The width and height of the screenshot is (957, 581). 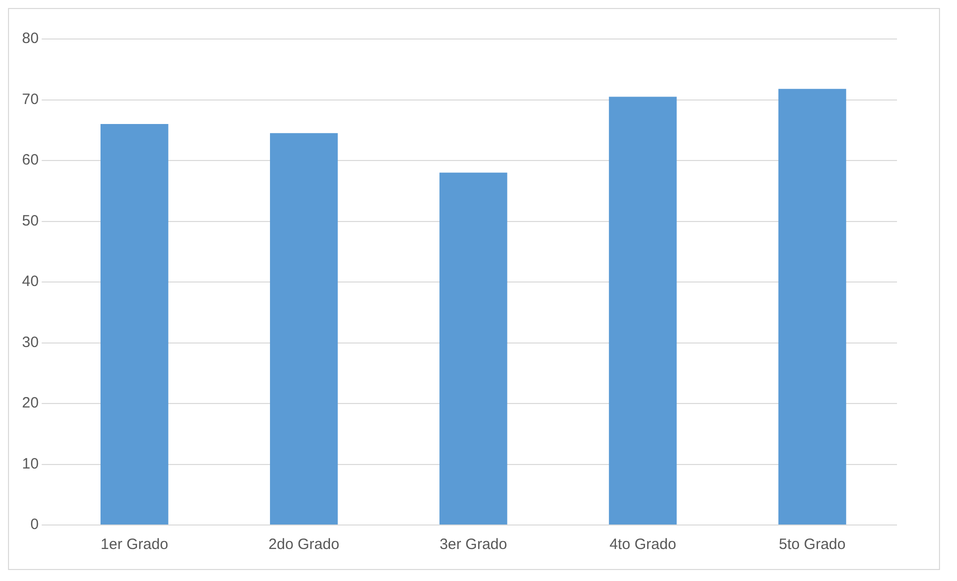 What do you see at coordinates (30, 99) in the screenshot?
I see `y-tick-label: 70` at bounding box center [30, 99].